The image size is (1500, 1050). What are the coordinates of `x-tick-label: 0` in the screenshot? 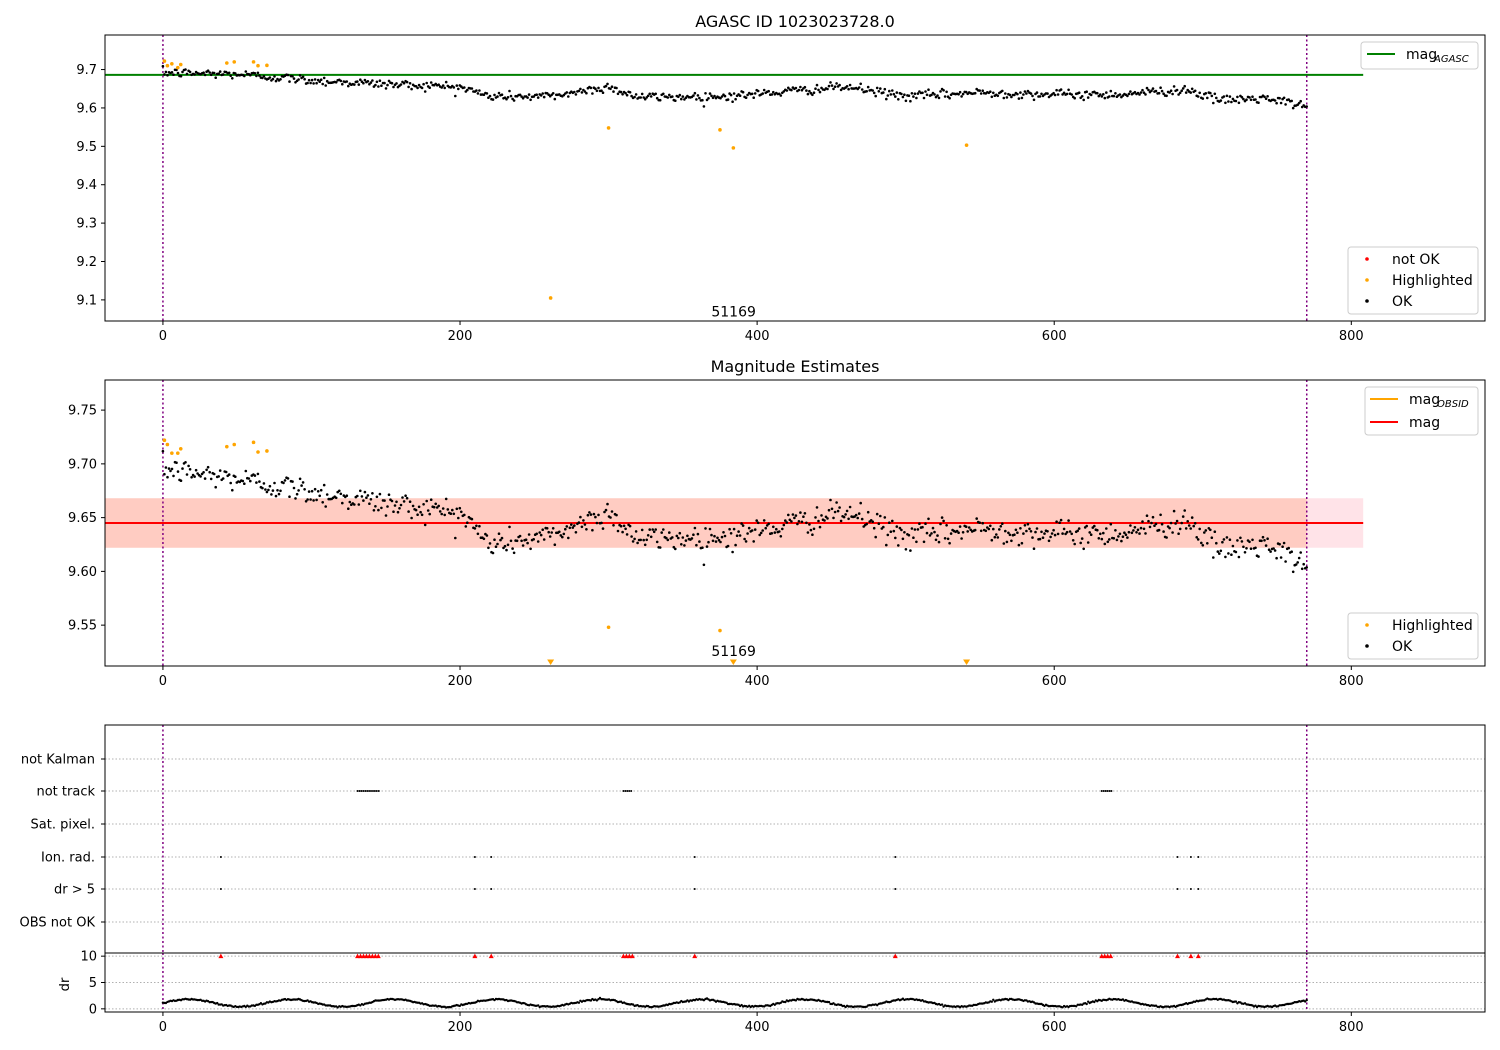 It's located at (163, 1027).